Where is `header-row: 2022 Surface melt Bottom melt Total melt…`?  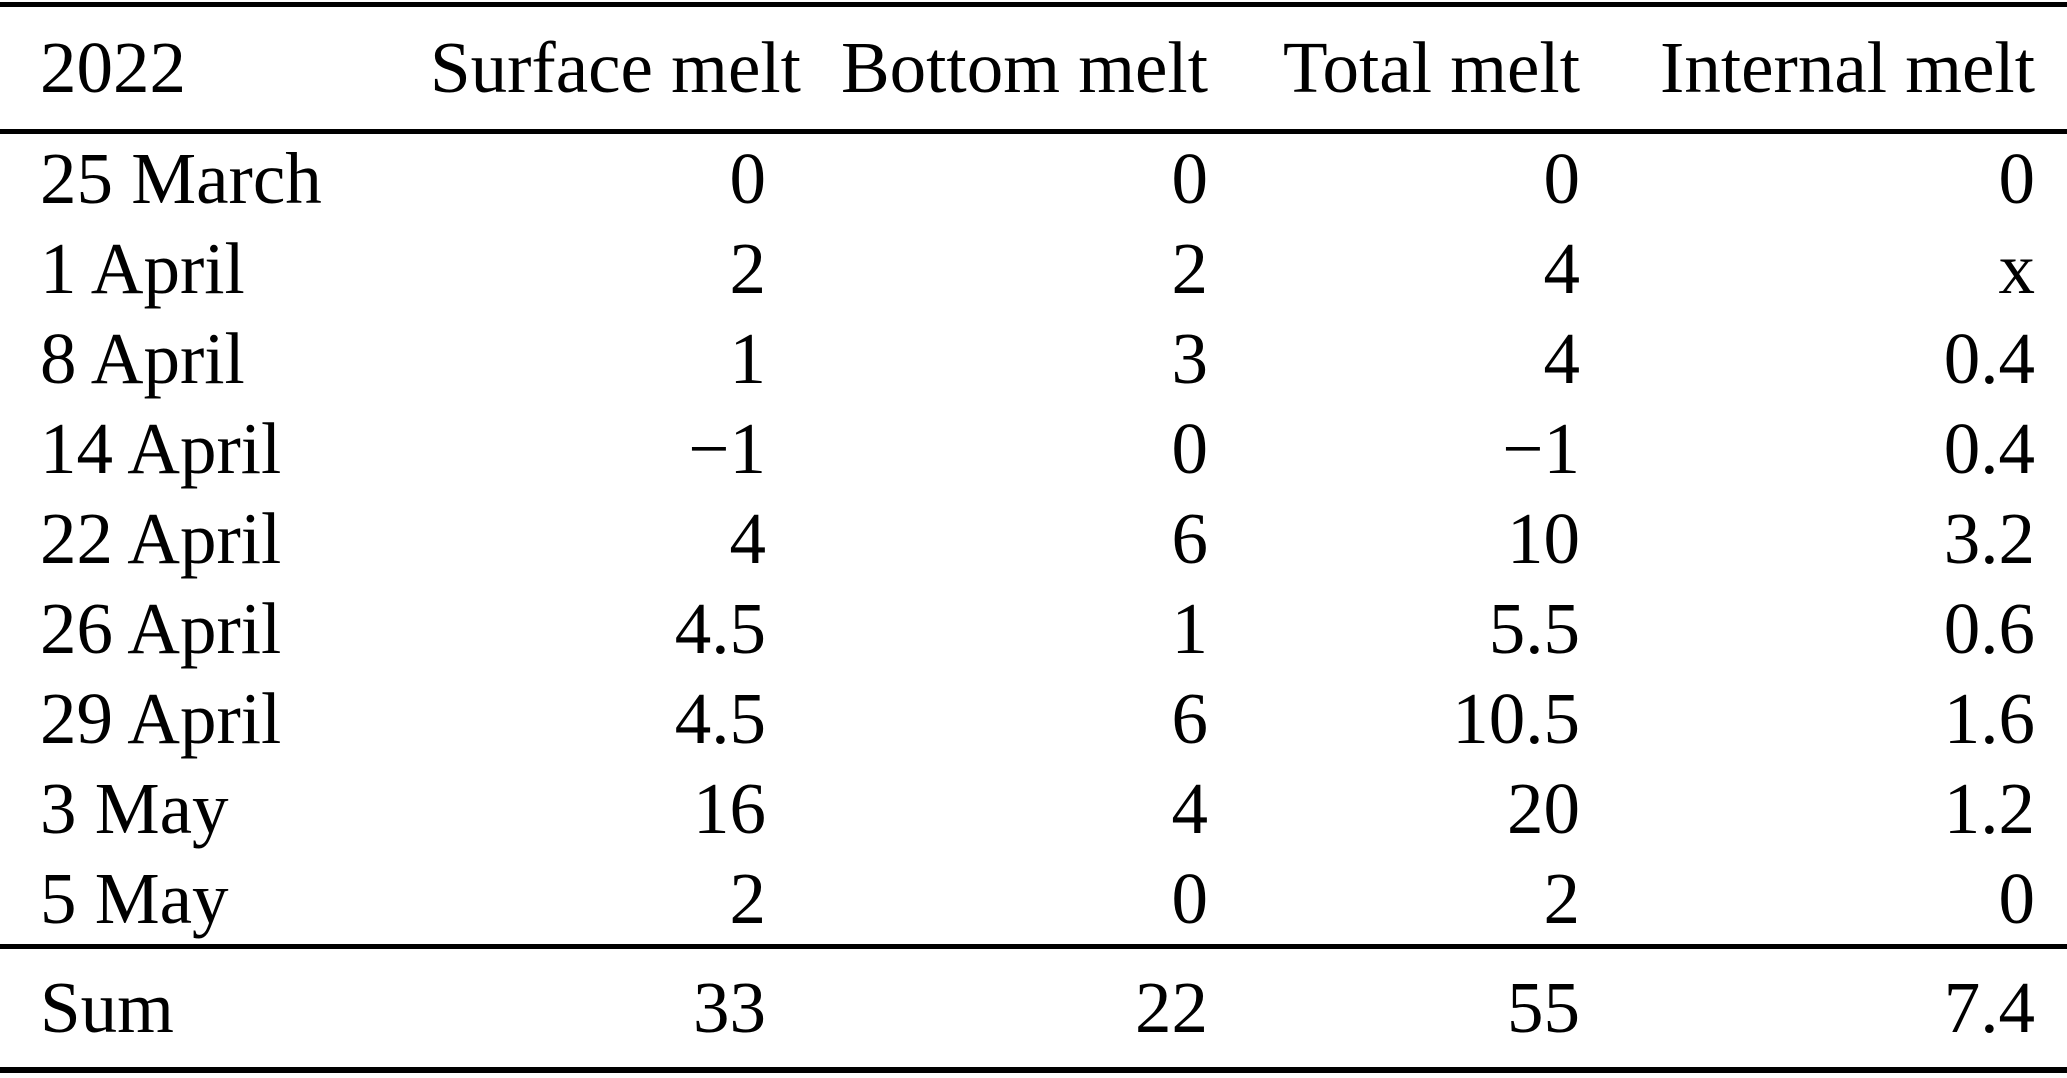
header-row: 2022 Surface melt Bottom melt Total melt… is located at coordinates (1033, 69).